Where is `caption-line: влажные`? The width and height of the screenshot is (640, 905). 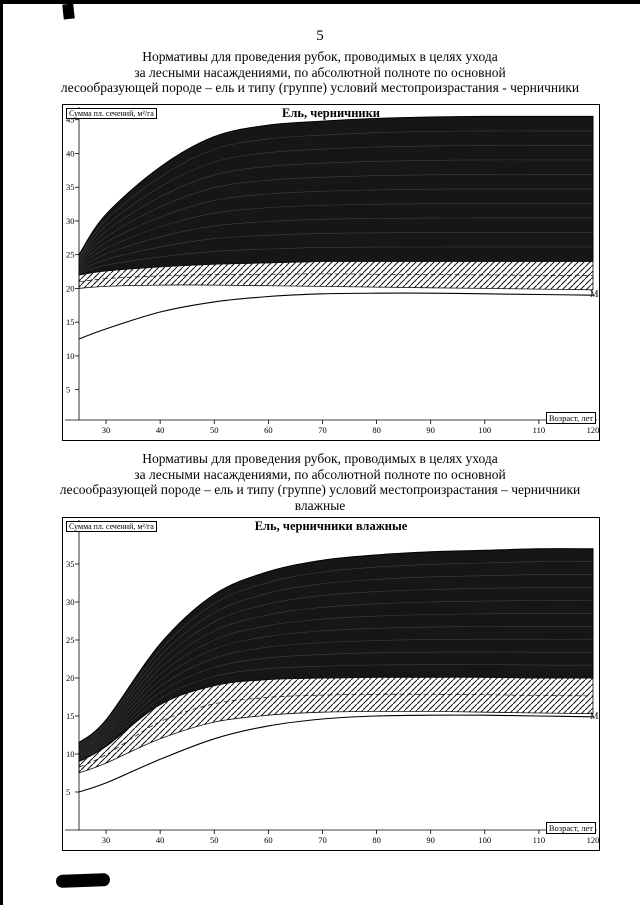 caption-line: влажные is located at coordinates (320, 505).